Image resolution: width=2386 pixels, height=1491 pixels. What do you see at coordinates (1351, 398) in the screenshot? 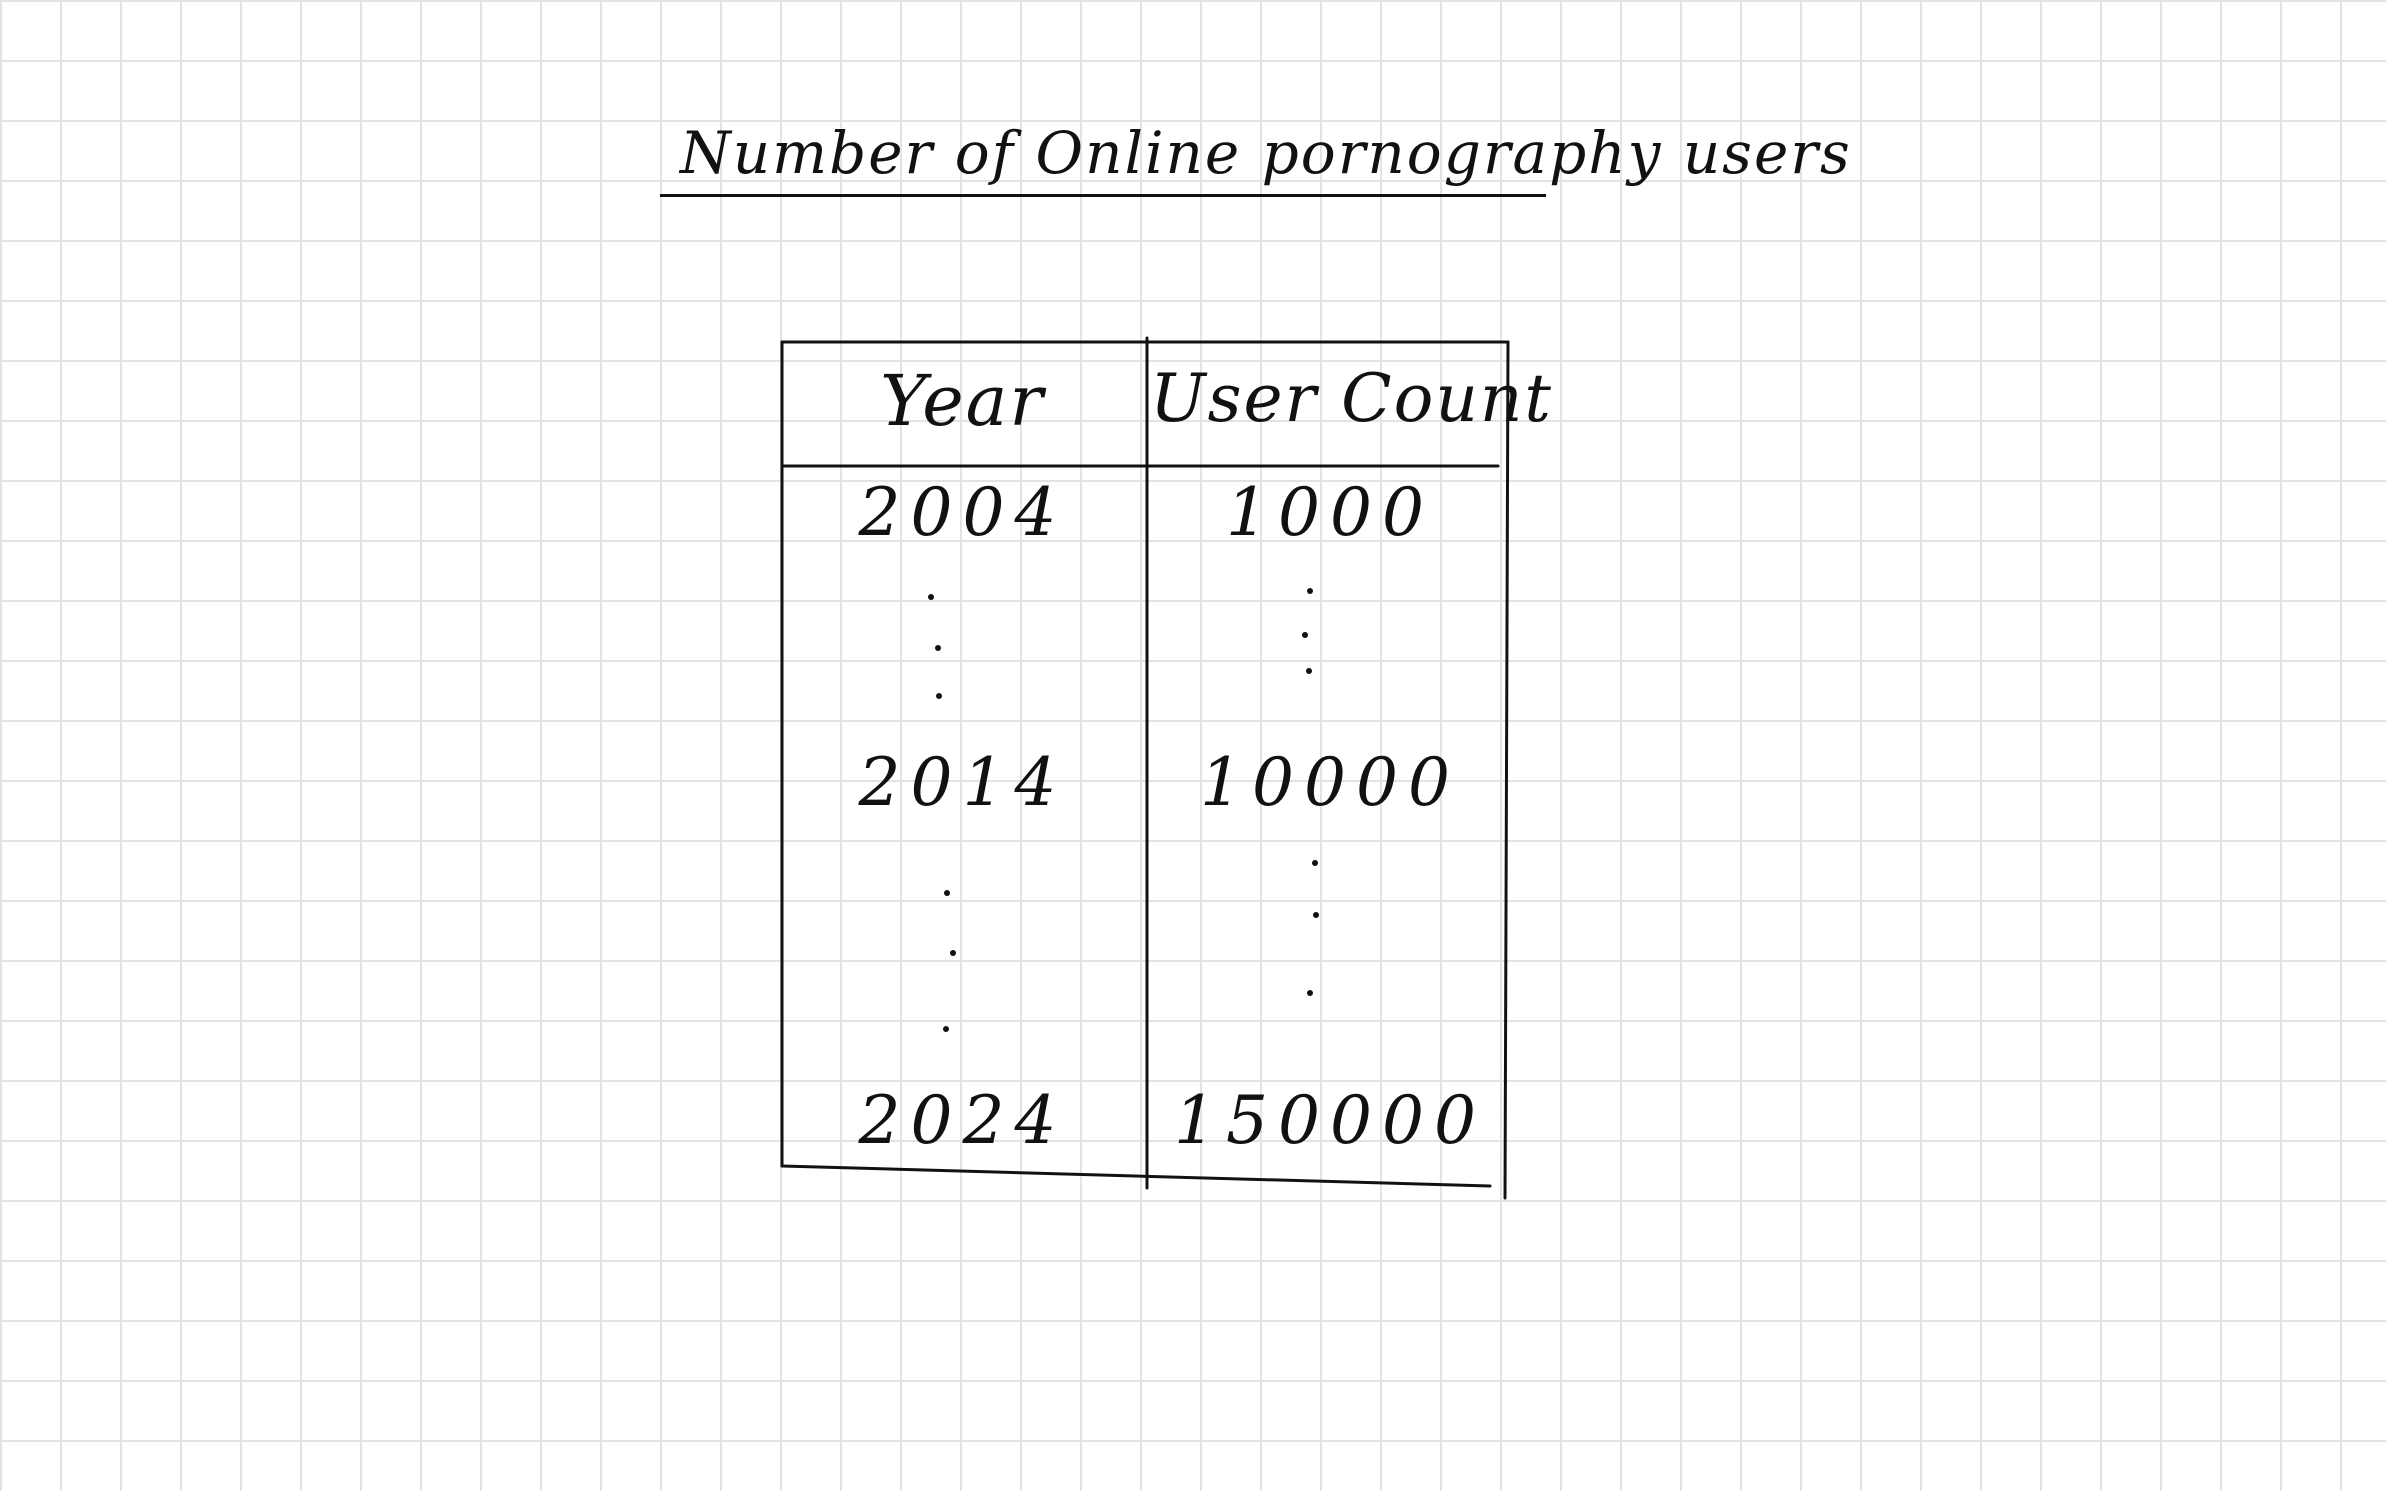
I see `header-user-count: User Count` at bounding box center [1351, 398].